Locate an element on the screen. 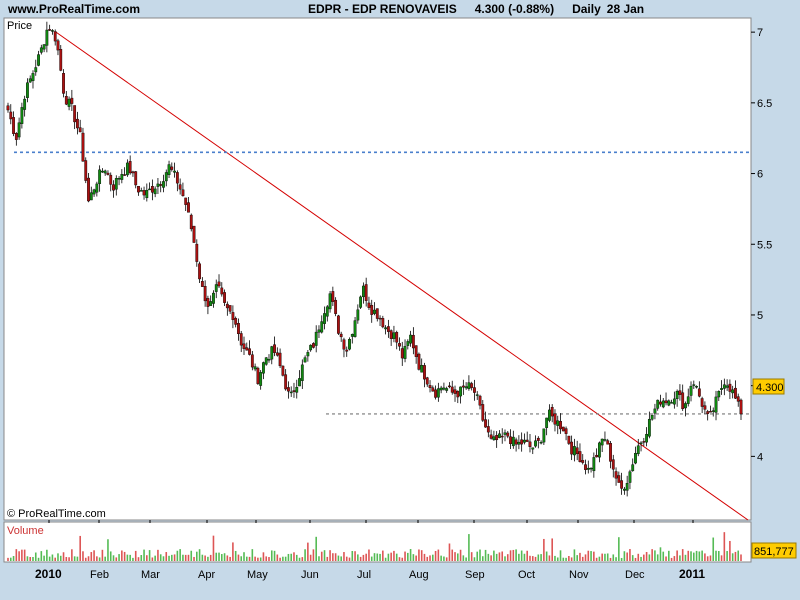  site-url: www.ProRealTime.com is located at coordinates (74, 9).